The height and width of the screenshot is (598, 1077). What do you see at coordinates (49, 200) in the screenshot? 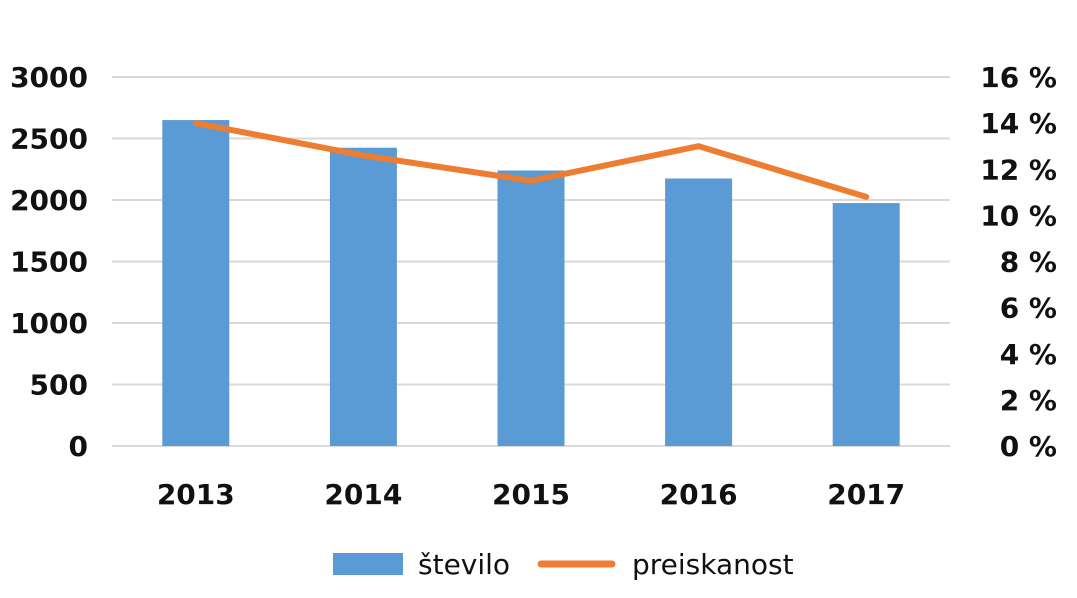
I see `left-tick-label: 2000` at bounding box center [49, 200].